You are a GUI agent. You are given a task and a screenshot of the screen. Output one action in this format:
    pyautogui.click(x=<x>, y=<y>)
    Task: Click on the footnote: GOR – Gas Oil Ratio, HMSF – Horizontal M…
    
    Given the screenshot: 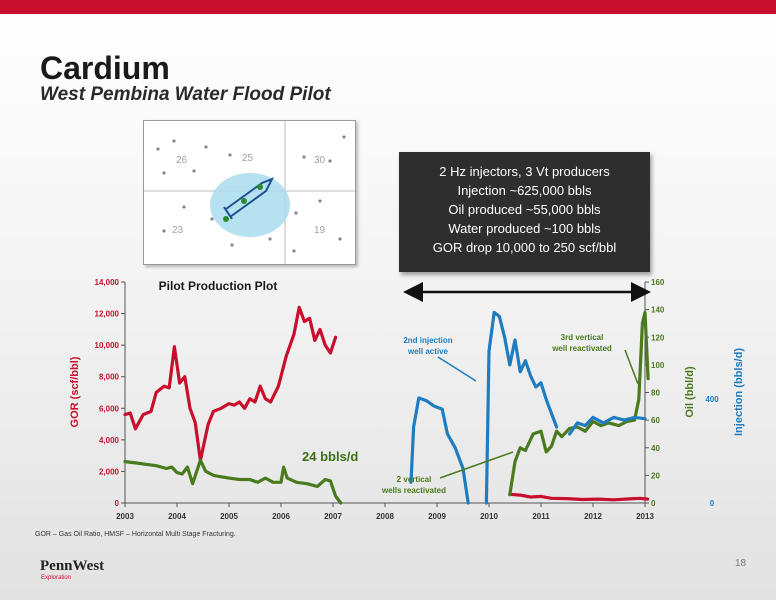 What is the action you would take?
    pyautogui.click(x=135, y=534)
    